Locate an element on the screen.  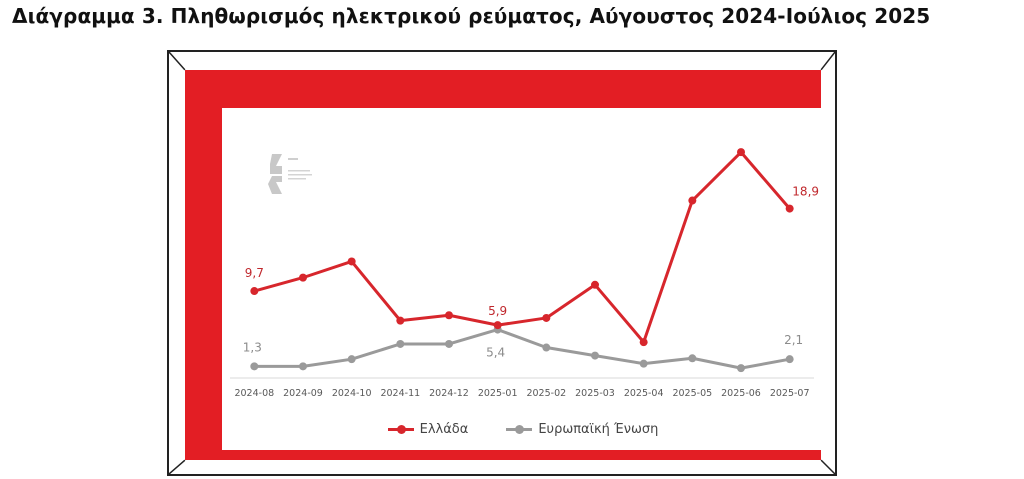
data-label-eu: 5,4 is located at coordinates (495, 353).